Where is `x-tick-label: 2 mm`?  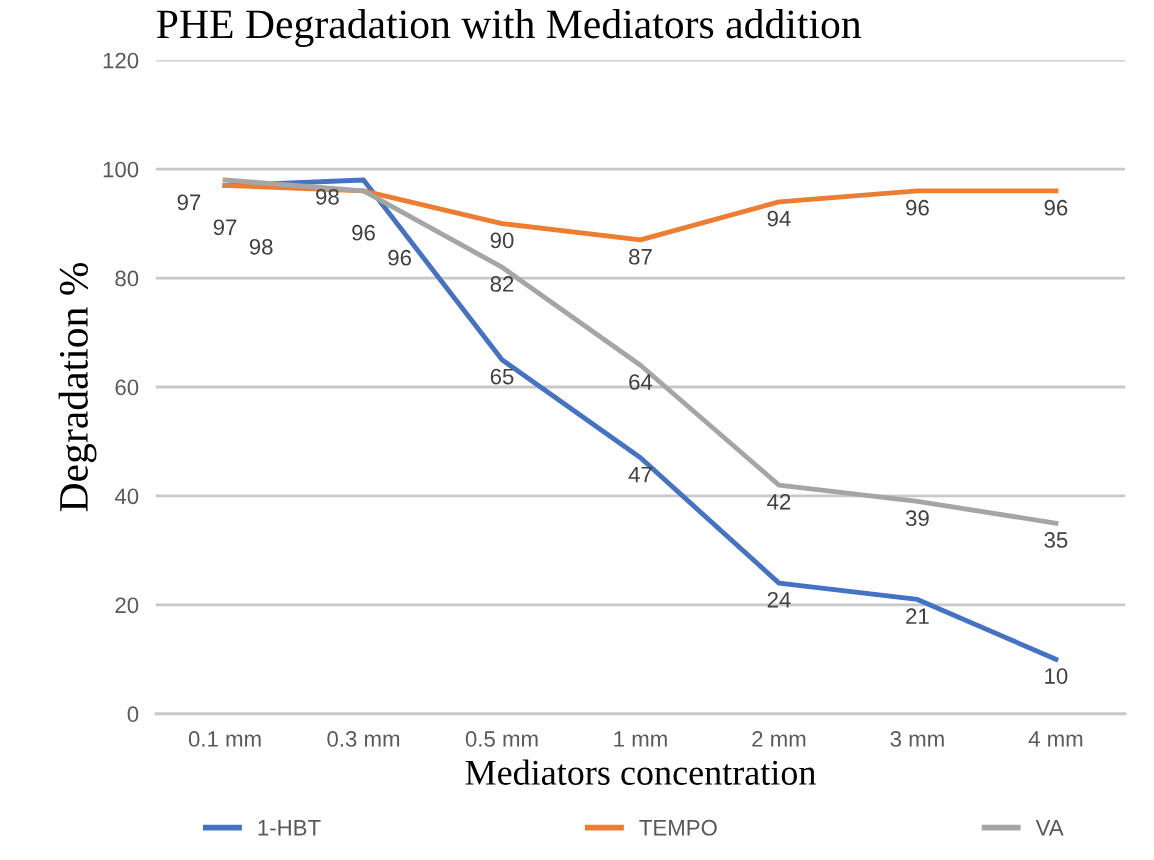
x-tick-label: 2 mm is located at coordinates (779, 739).